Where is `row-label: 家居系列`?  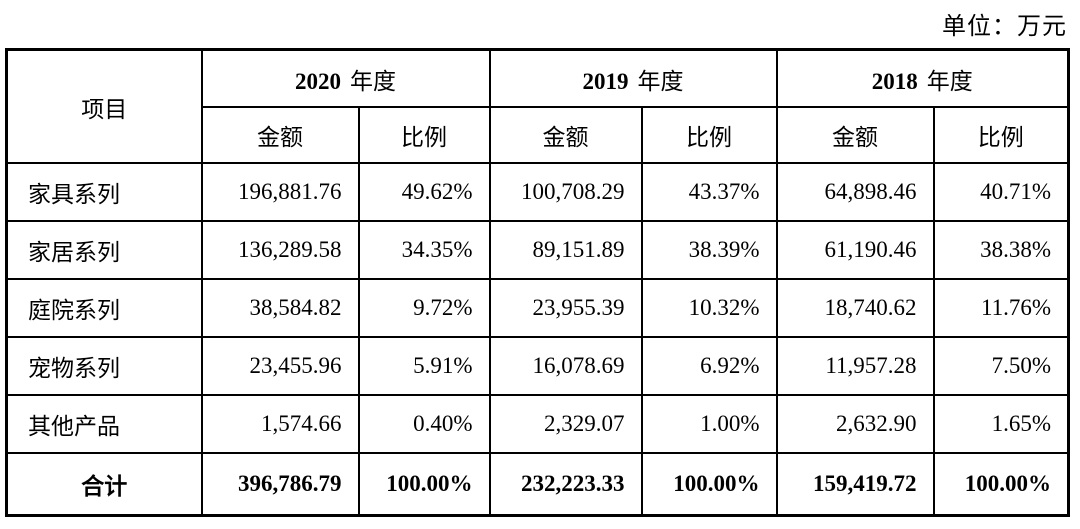
row-label: 家居系列 is located at coordinates (104, 250).